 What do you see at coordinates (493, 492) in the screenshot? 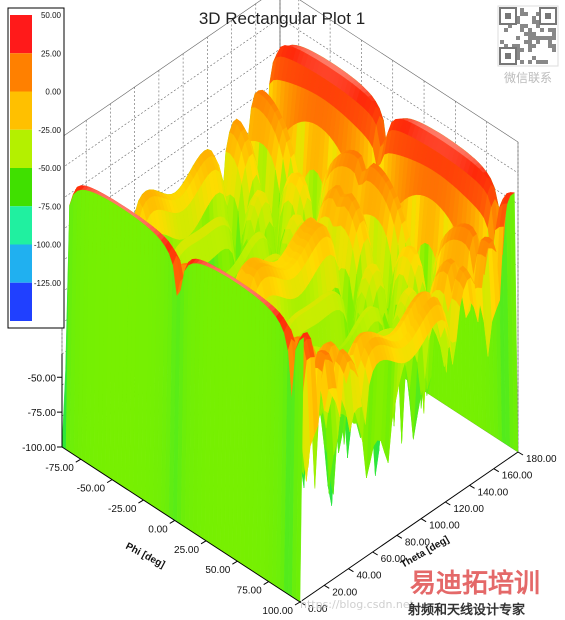
I see `theta-tick-label: 140.00` at bounding box center [493, 492].